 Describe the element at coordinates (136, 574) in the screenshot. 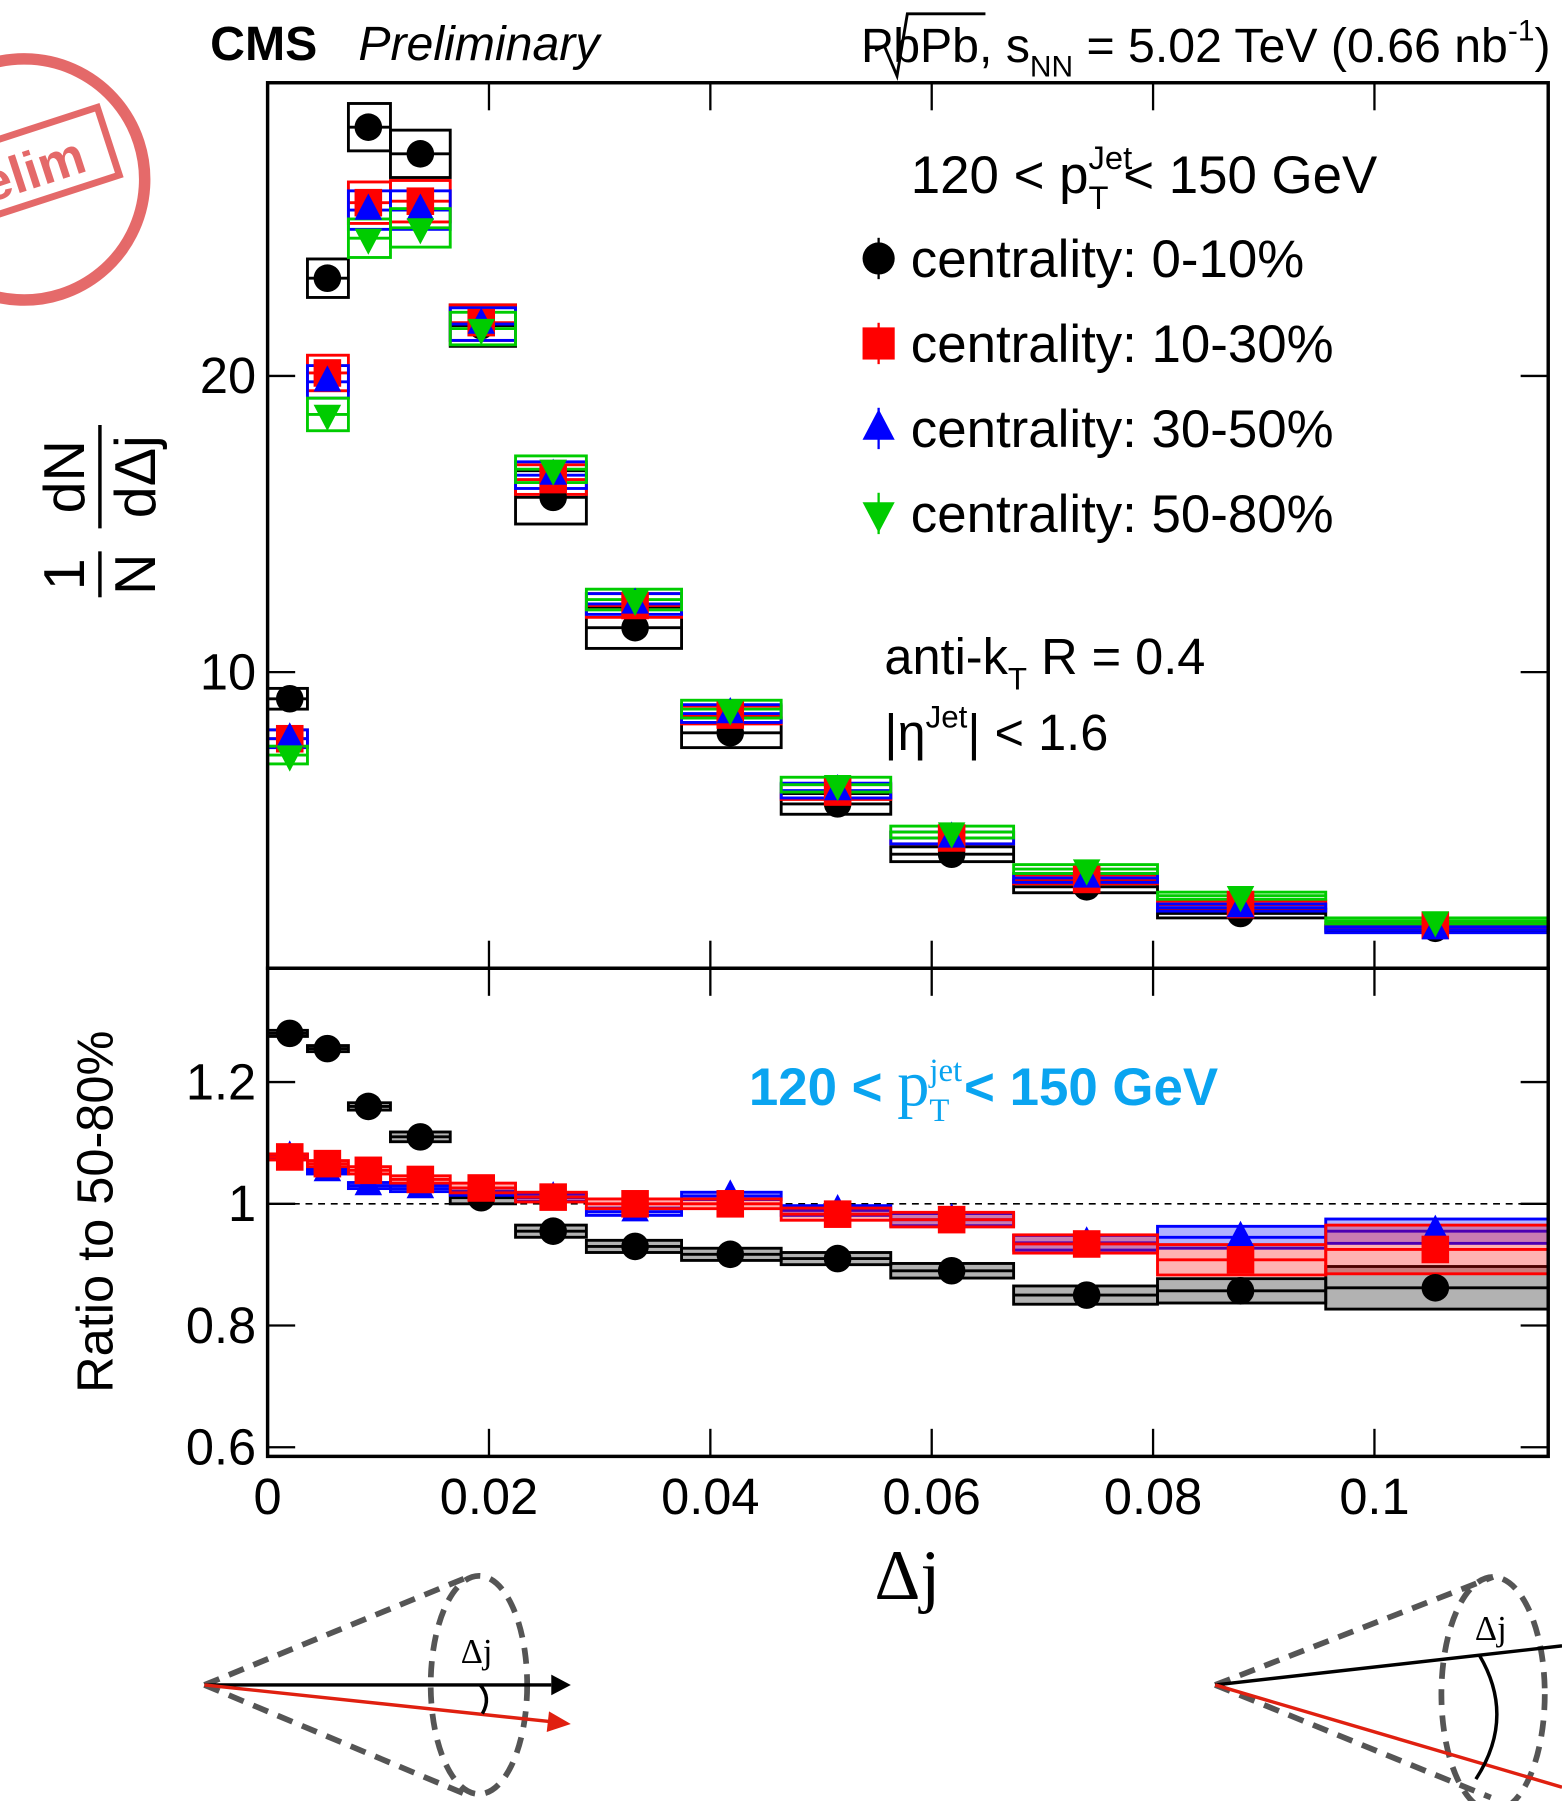

I see `y-label-part: N` at that location.